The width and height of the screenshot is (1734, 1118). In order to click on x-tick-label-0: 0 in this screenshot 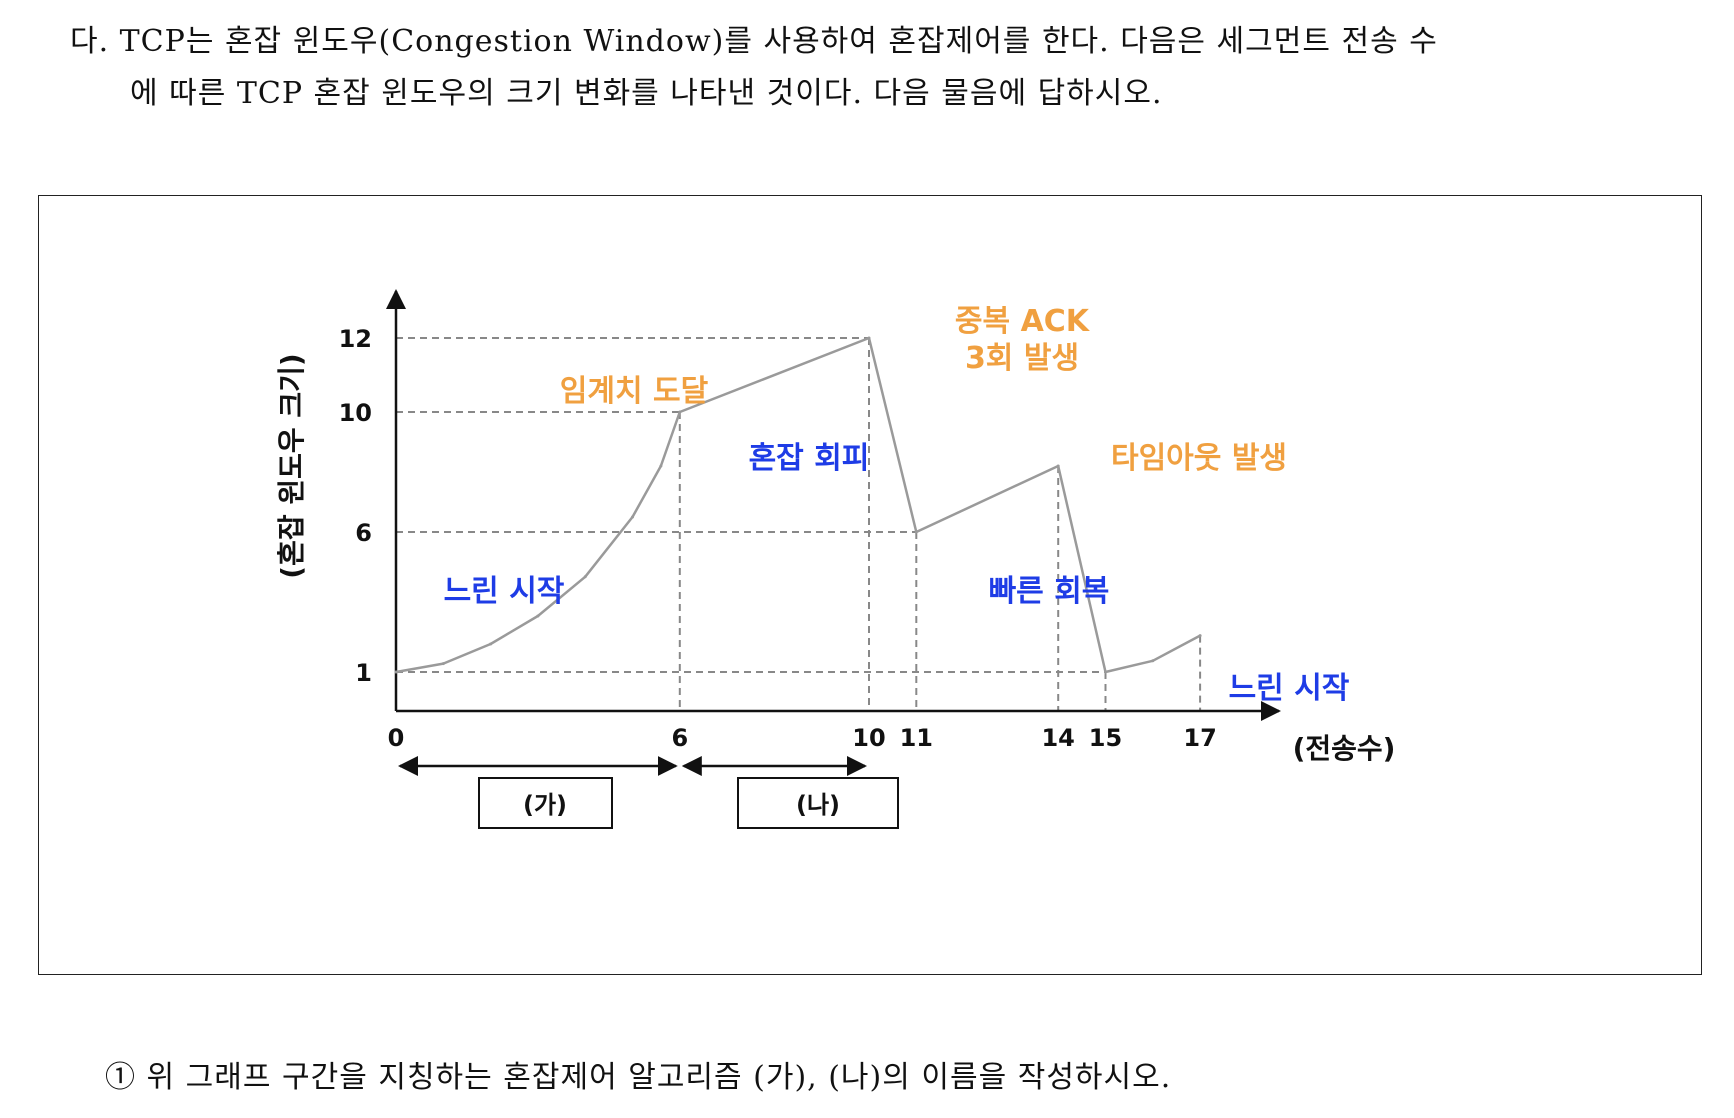, I will do `click(396, 738)`.